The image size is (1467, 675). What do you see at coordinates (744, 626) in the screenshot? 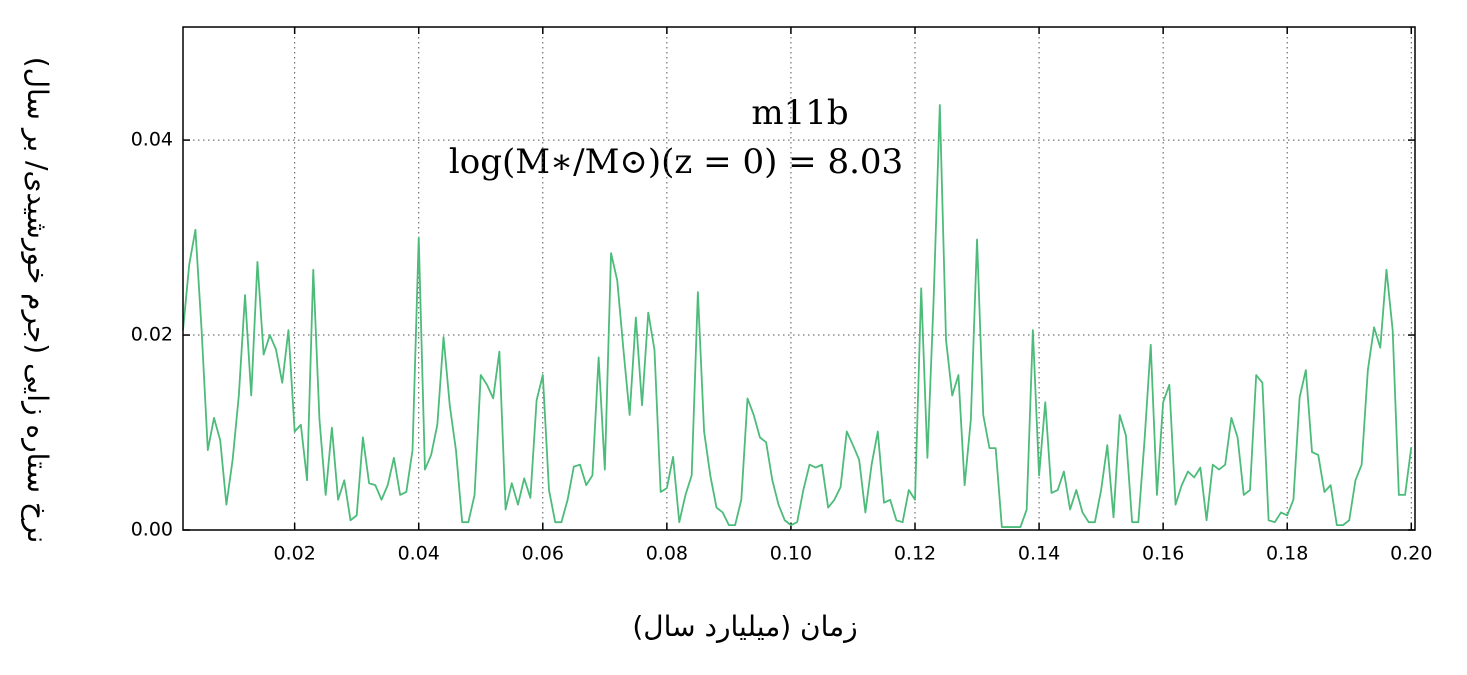
I see `x-axis-label: زمان (میلیارد سال)` at bounding box center [744, 626].